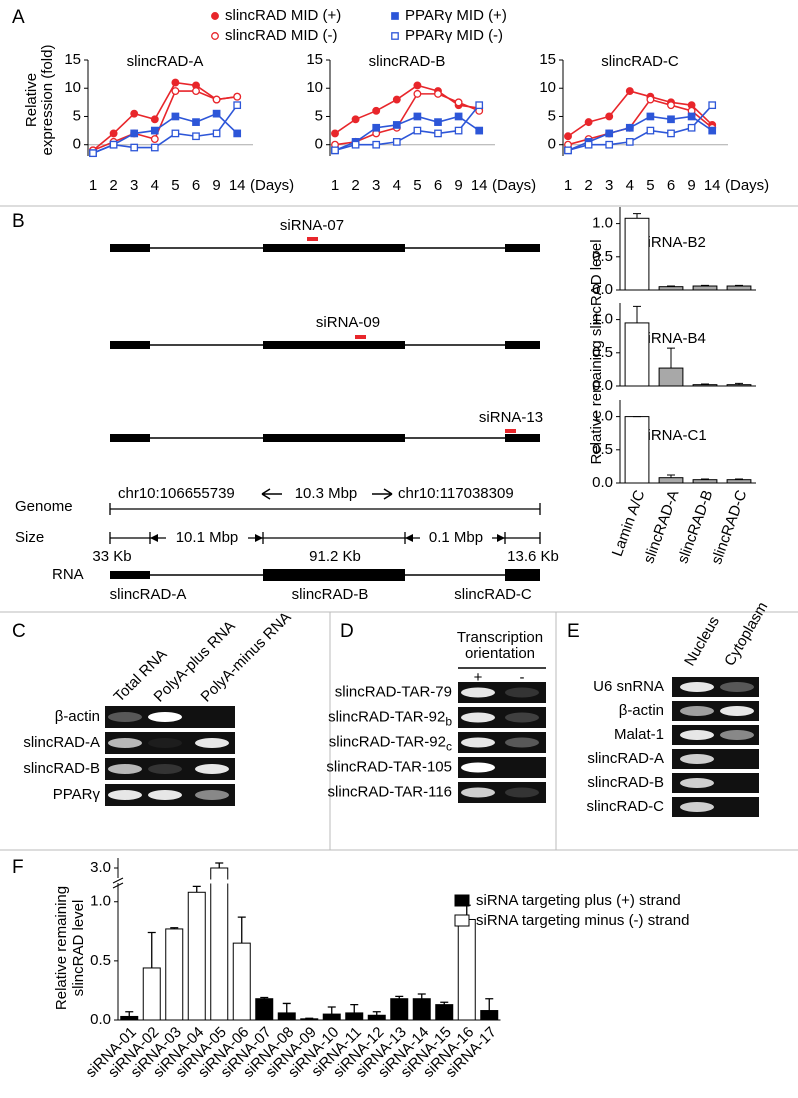  I want to click on panel-label: F, so click(18, 867).